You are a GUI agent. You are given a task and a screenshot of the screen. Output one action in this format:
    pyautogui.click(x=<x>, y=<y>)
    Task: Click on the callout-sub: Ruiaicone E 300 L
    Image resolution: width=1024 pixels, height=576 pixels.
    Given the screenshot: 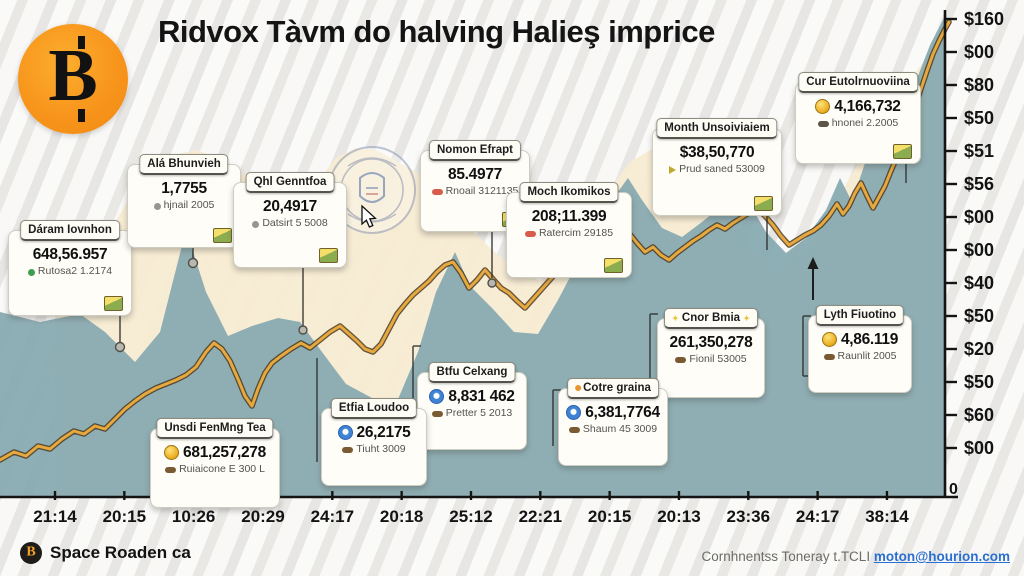 What is the action you would take?
    pyautogui.click(x=222, y=469)
    